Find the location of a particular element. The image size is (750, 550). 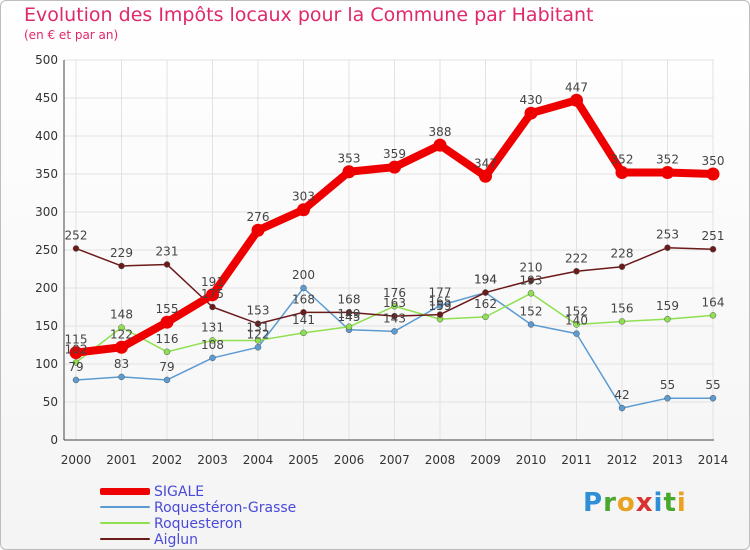

data-label: 388 is located at coordinates (440, 132).